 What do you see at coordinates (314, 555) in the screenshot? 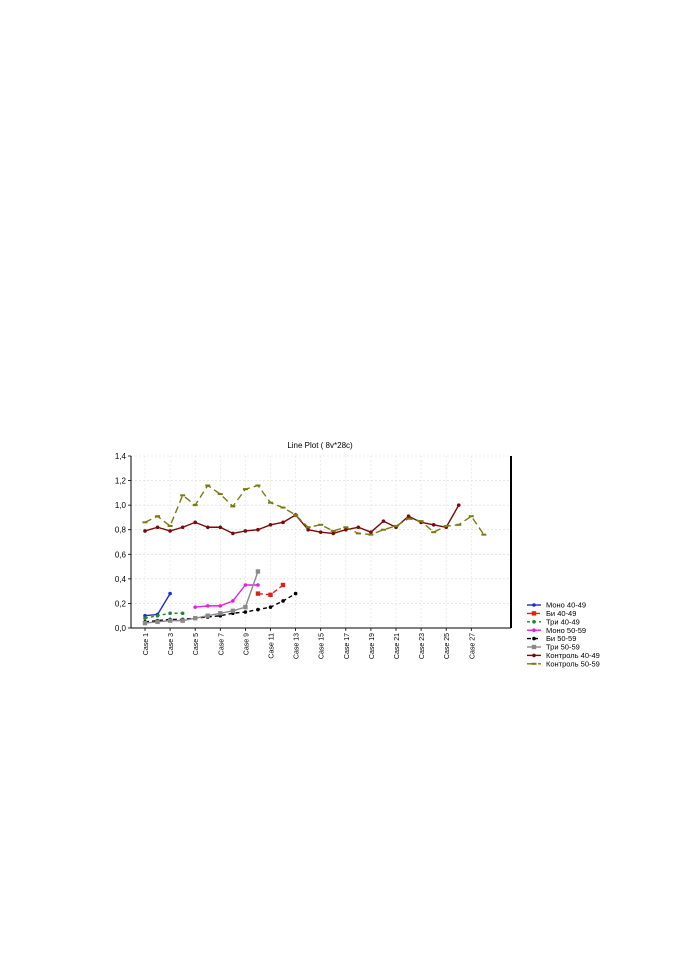
I see `series-lines` at bounding box center [314, 555].